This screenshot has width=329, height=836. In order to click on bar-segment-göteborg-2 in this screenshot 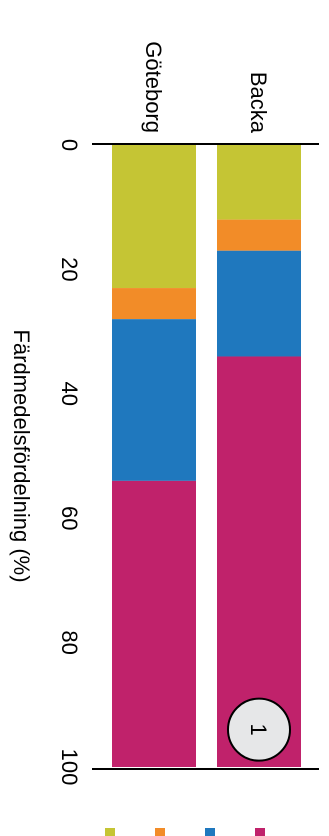, I will do `click(154, 400)`.